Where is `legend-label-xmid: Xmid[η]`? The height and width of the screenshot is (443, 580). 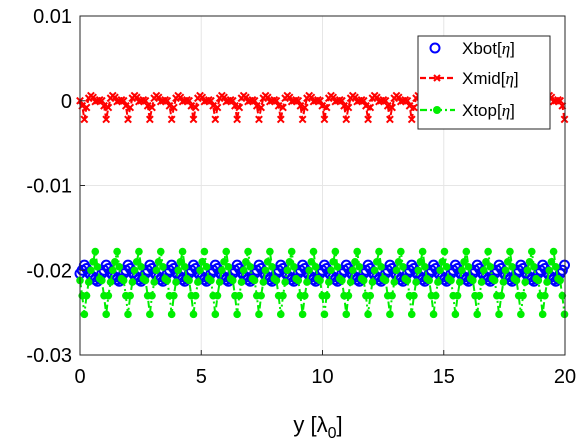
legend-label-xmid: Xmid[η] is located at coordinates (490, 78).